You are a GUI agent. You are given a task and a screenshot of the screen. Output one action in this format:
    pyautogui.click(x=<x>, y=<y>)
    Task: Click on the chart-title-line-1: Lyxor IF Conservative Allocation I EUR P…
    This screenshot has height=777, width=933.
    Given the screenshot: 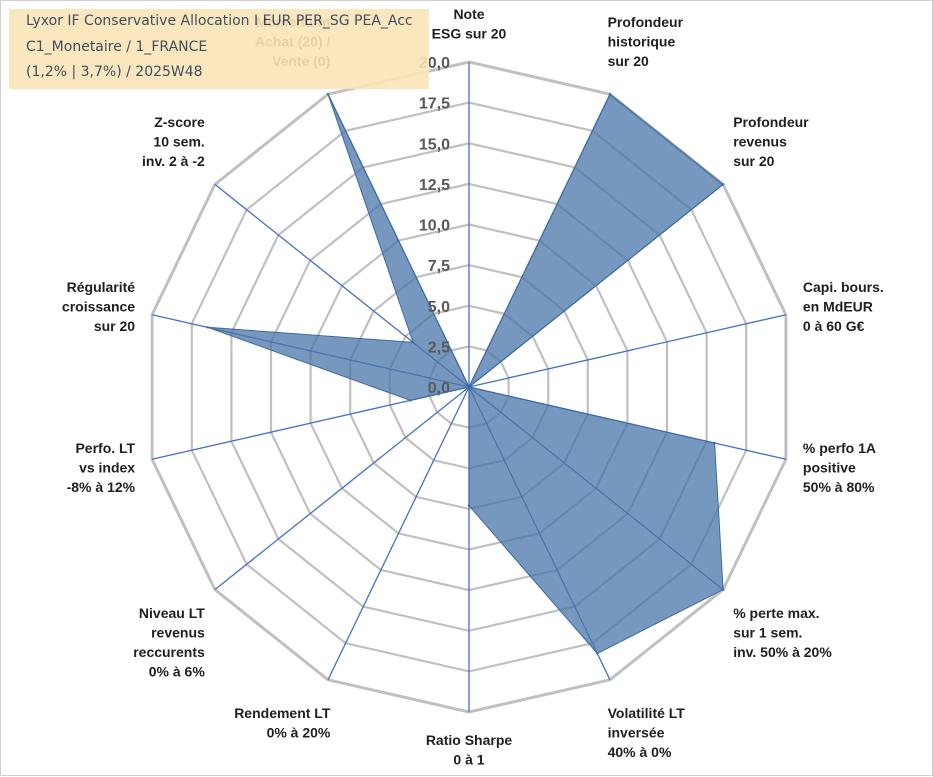 What is the action you would take?
    pyautogui.click(x=219, y=21)
    